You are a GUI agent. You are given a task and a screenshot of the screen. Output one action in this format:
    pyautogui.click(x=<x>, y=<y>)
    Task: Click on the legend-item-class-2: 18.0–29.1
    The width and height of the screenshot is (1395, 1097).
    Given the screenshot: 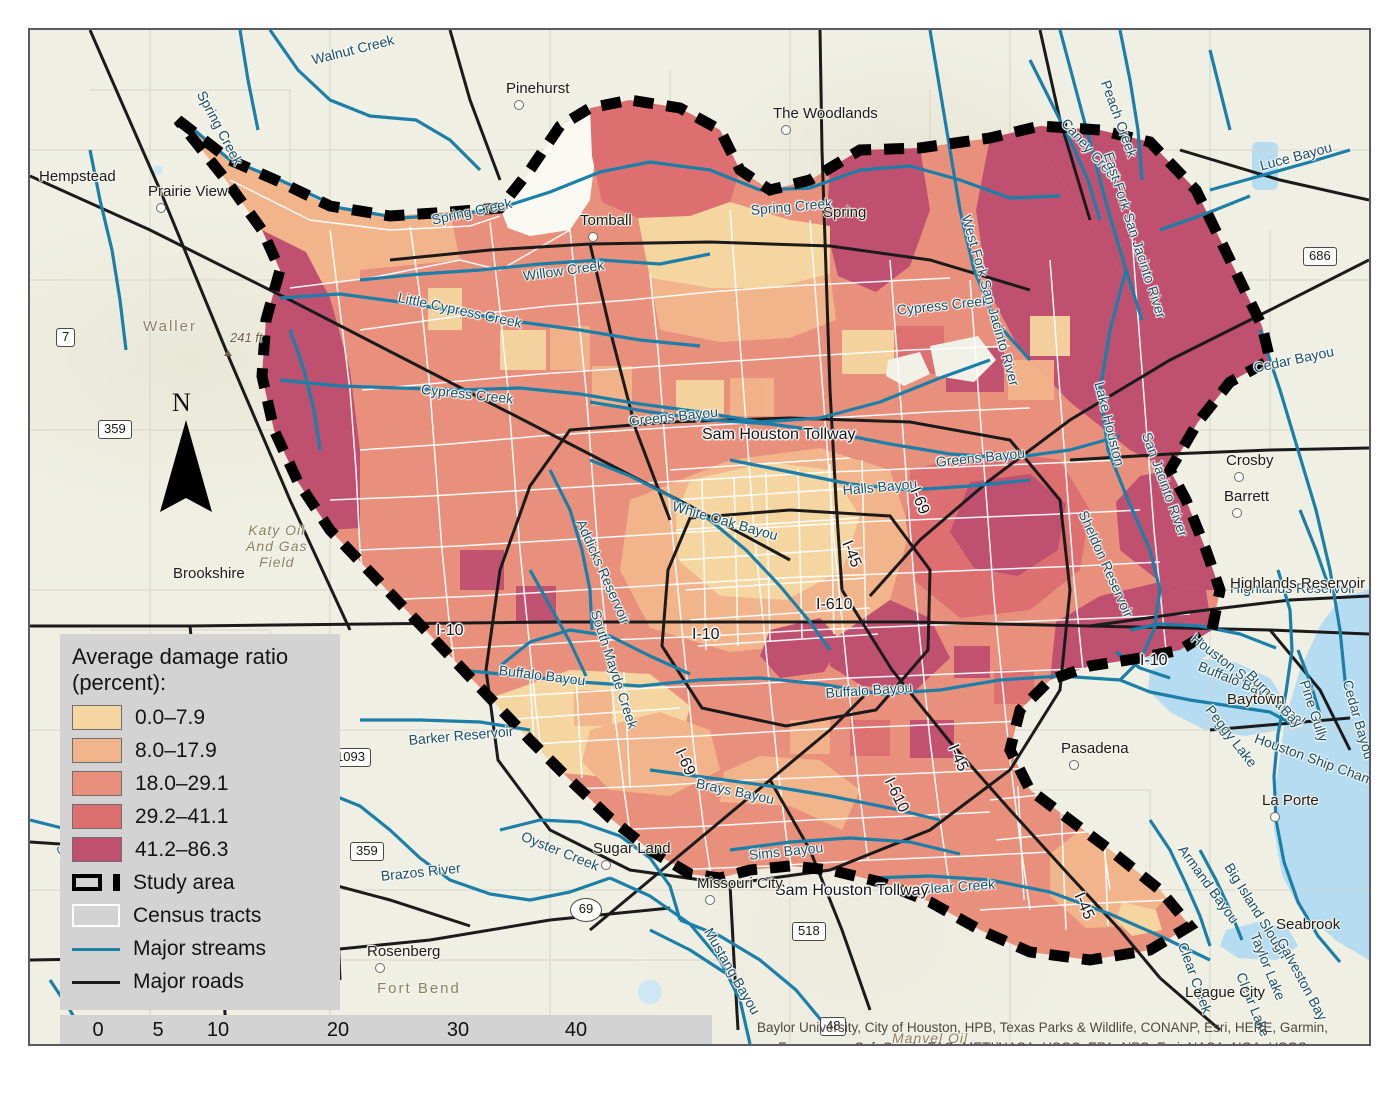 What is the action you would take?
    pyautogui.click(x=200, y=783)
    